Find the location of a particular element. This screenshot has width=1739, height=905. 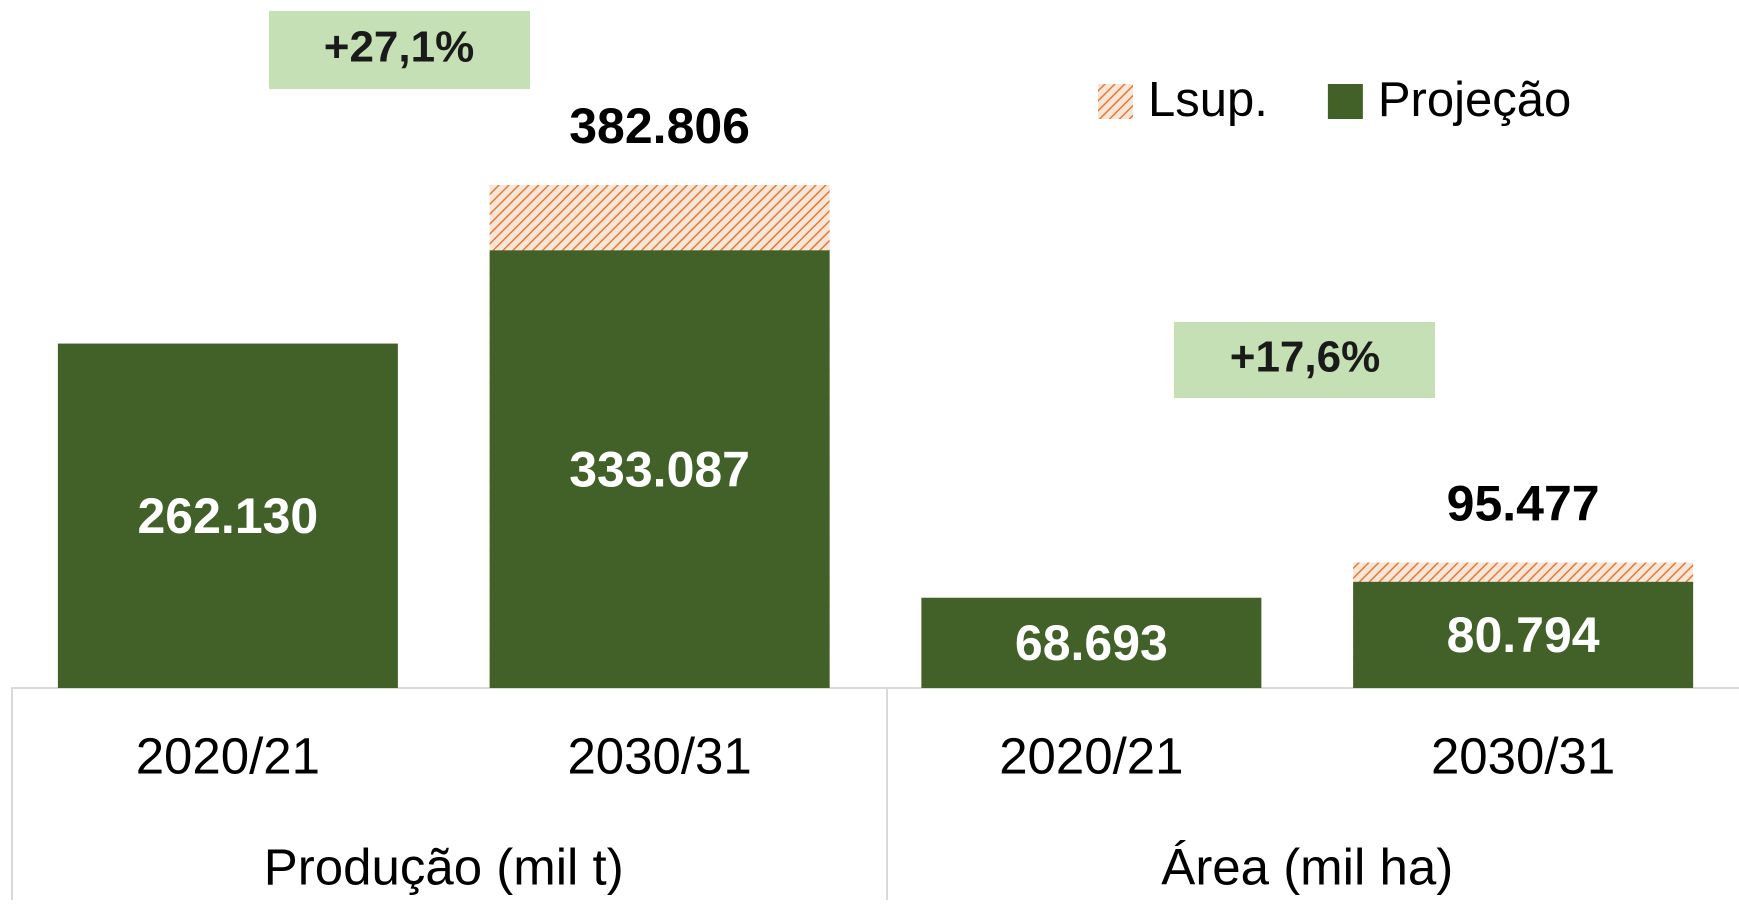

annotation: +27,1% is located at coordinates (399, 47).